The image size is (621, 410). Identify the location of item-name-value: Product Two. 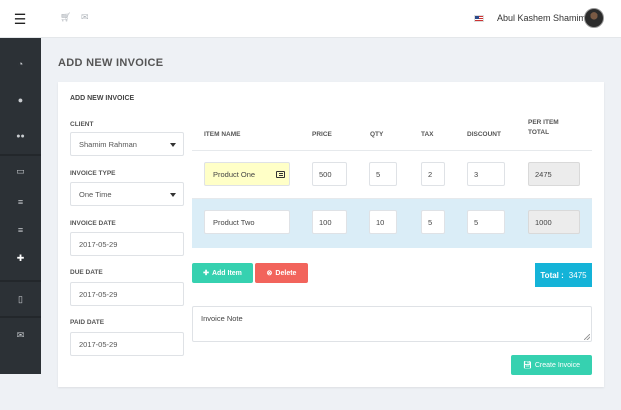
(234, 222).